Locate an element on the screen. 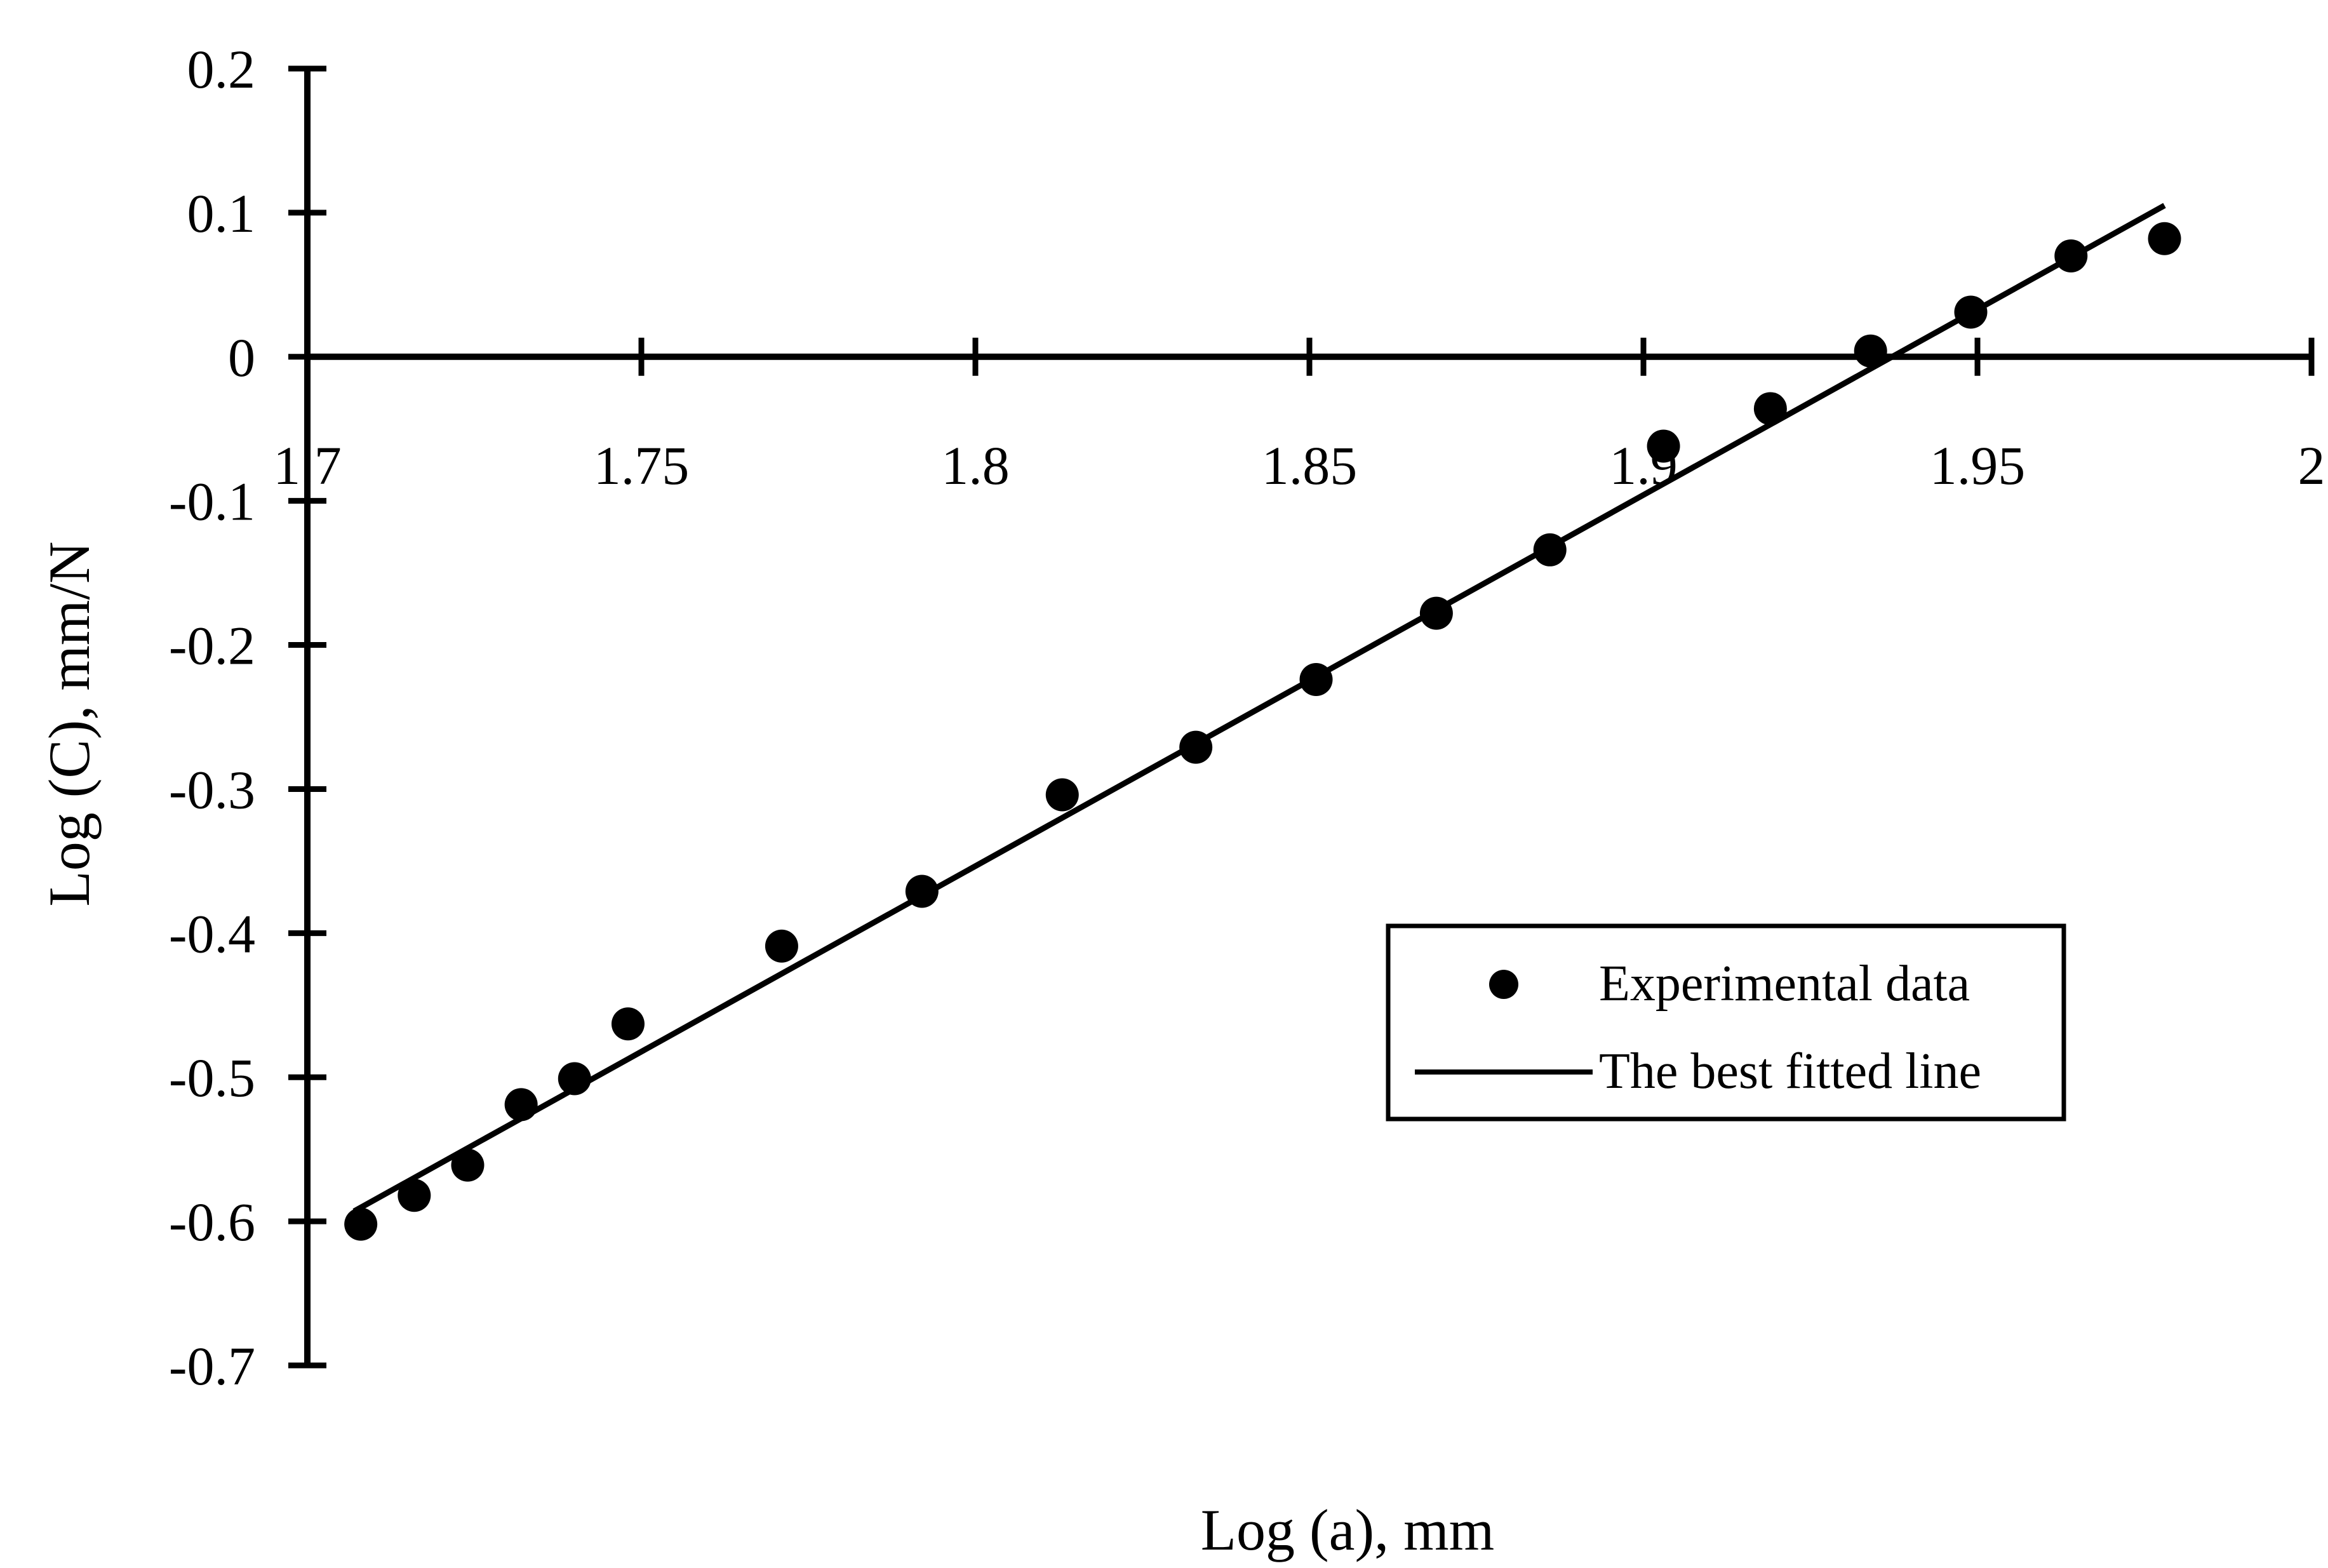 The height and width of the screenshot is (1568, 2328). y-tick-label: -0.6 is located at coordinates (212, 1221).